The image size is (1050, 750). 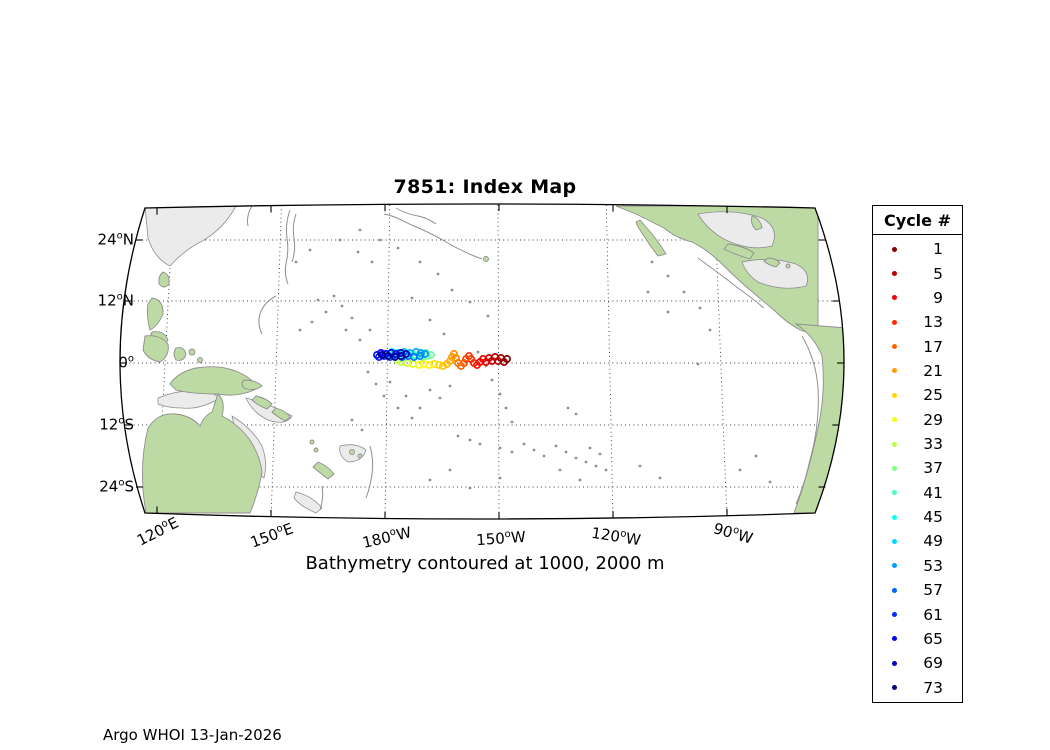 What do you see at coordinates (917, 249) in the screenshot?
I see `legend-entry: 1` at bounding box center [917, 249].